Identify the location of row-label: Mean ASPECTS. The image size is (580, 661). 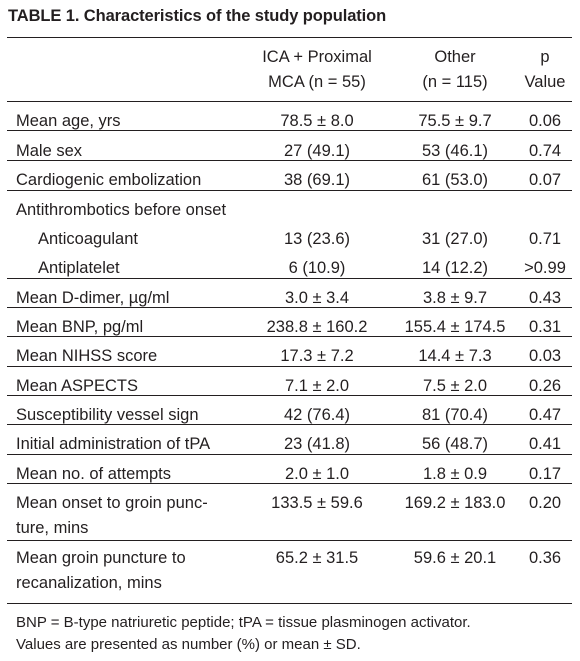
(77, 386).